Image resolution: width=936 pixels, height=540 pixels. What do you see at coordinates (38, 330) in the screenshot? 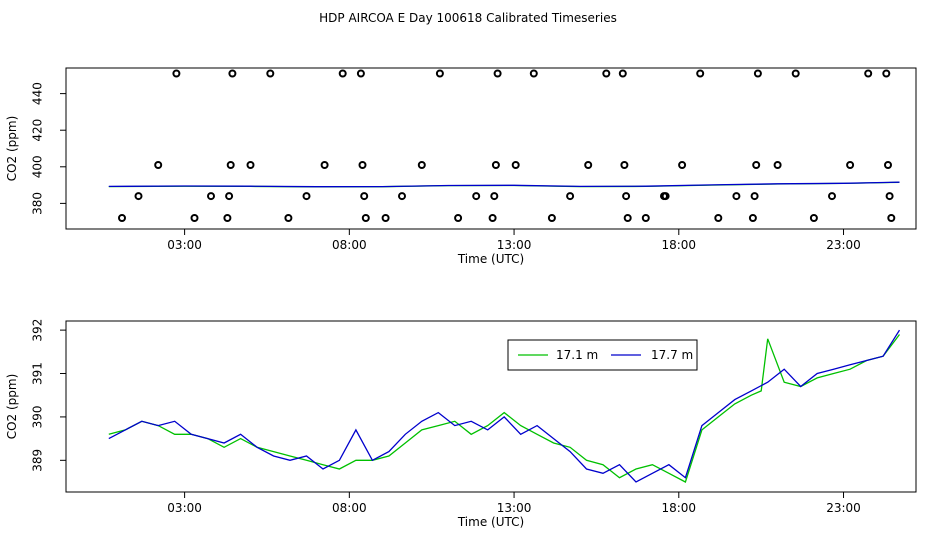
I see `y-tick-label: 392` at bounding box center [38, 330].